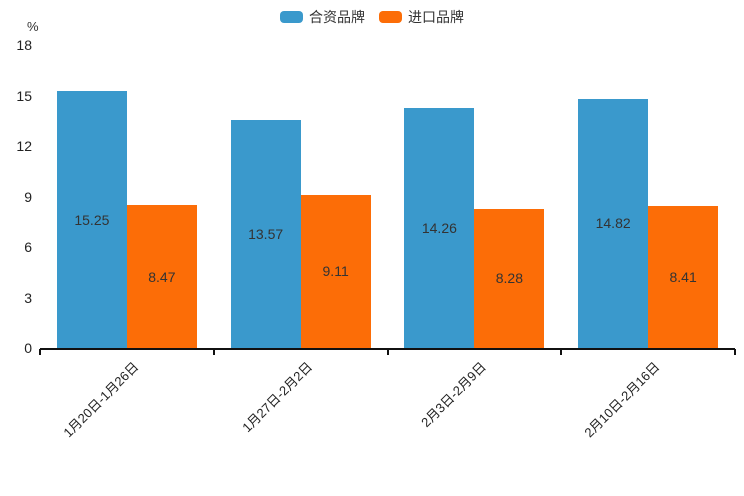 This screenshot has height=496, width=744. What do you see at coordinates (277, 397) in the screenshot?
I see `x-axis-category-label: 1月27日-2月2日` at bounding box center [277, 397].